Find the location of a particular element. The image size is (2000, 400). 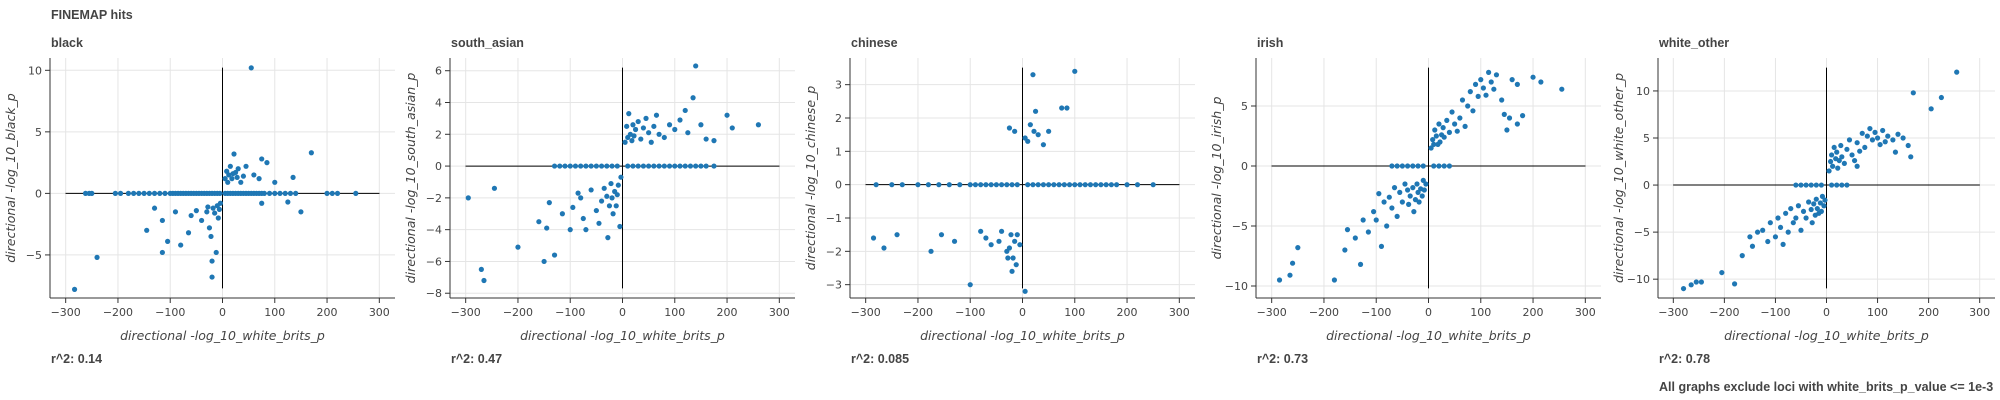

y-tick-label: 10 is located at coordinates (35, 70).